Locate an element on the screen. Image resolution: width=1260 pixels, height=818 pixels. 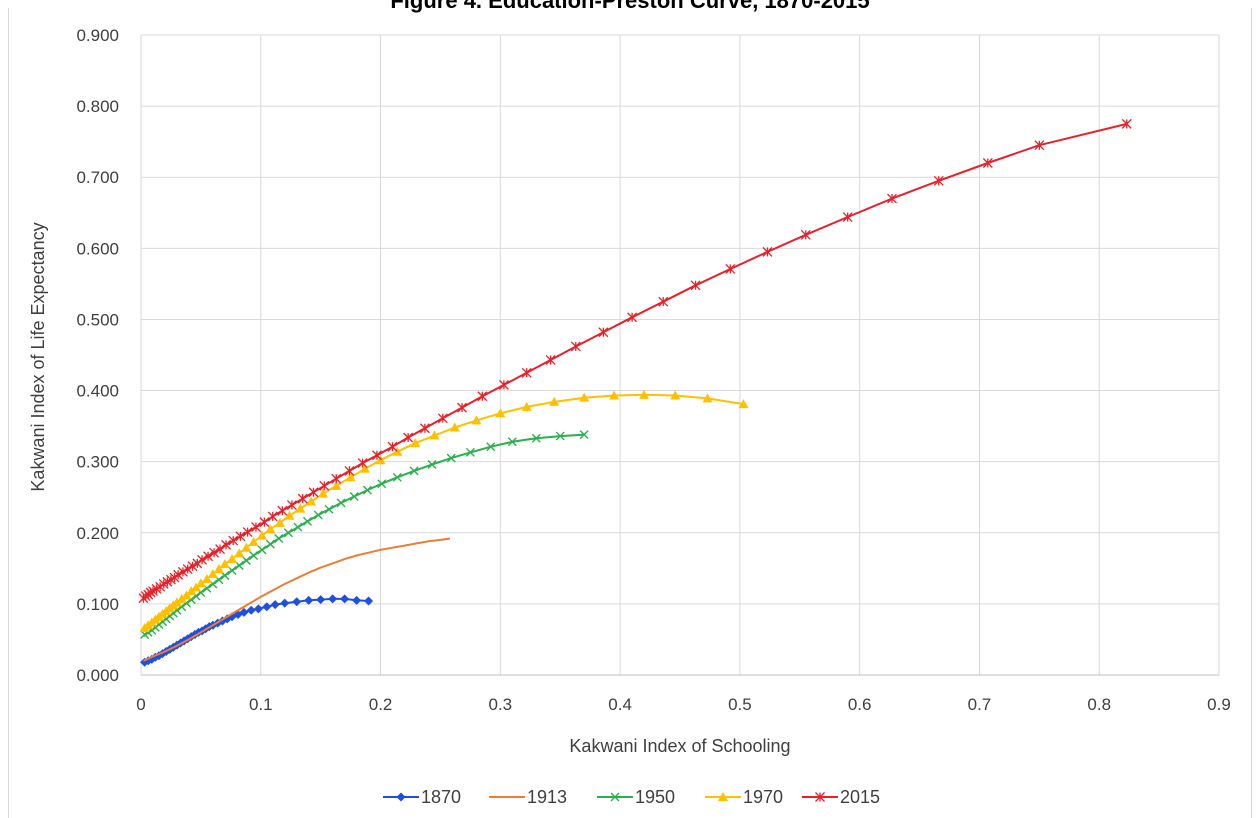
x-tick-label: 0.3 is located at coordinates (501, 704).